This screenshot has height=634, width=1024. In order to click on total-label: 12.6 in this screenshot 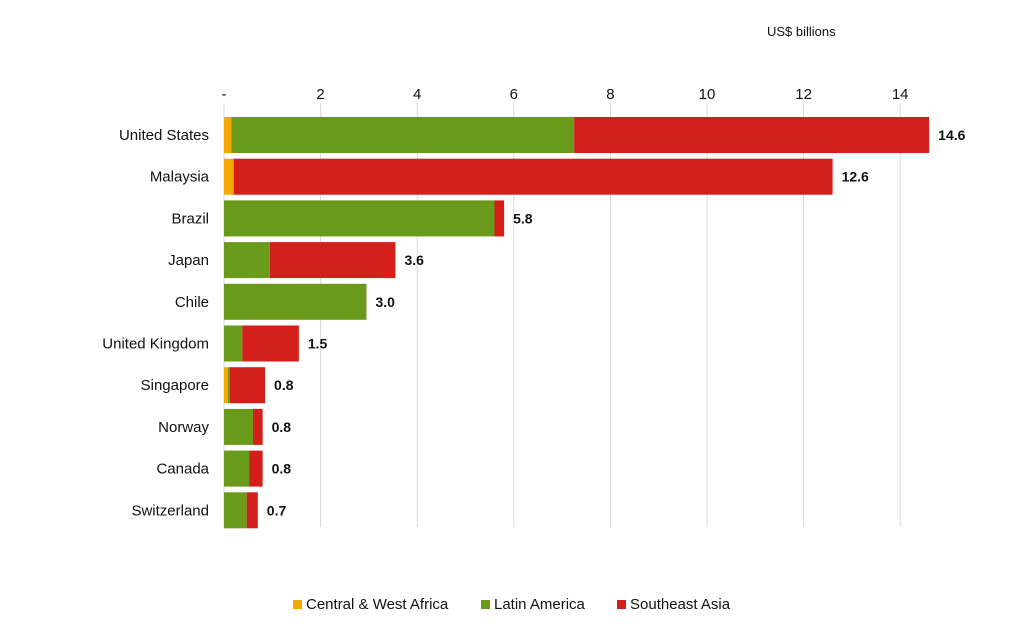, I will do `click(855, 177)`.